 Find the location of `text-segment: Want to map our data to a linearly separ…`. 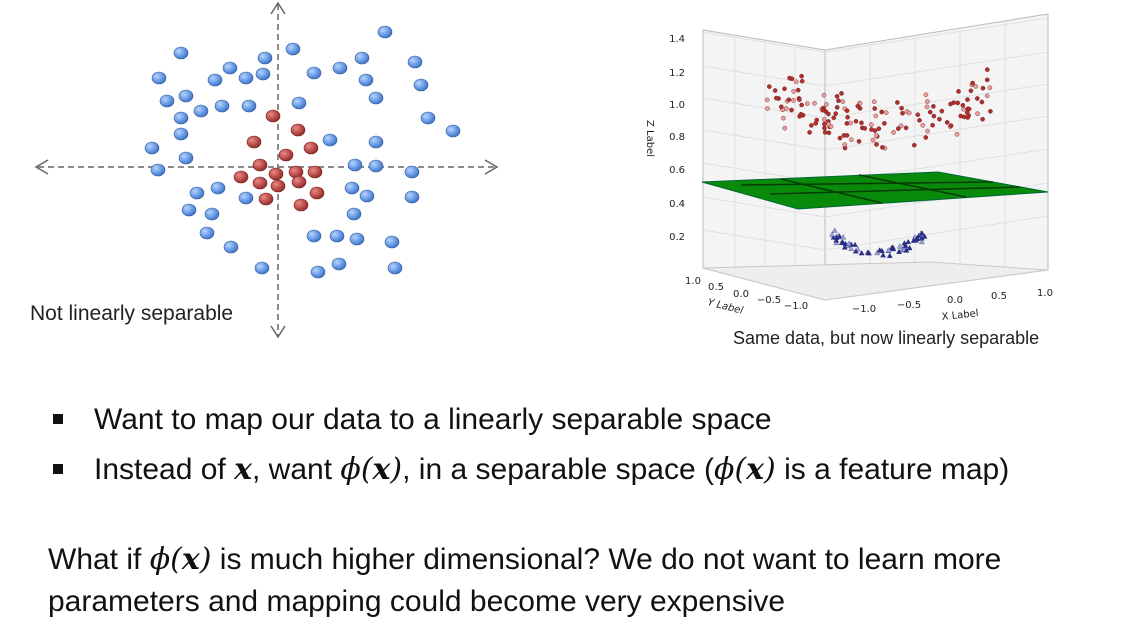

text-segment: Want to map our data to a linearly separ… is located at coordinates (433, 419).